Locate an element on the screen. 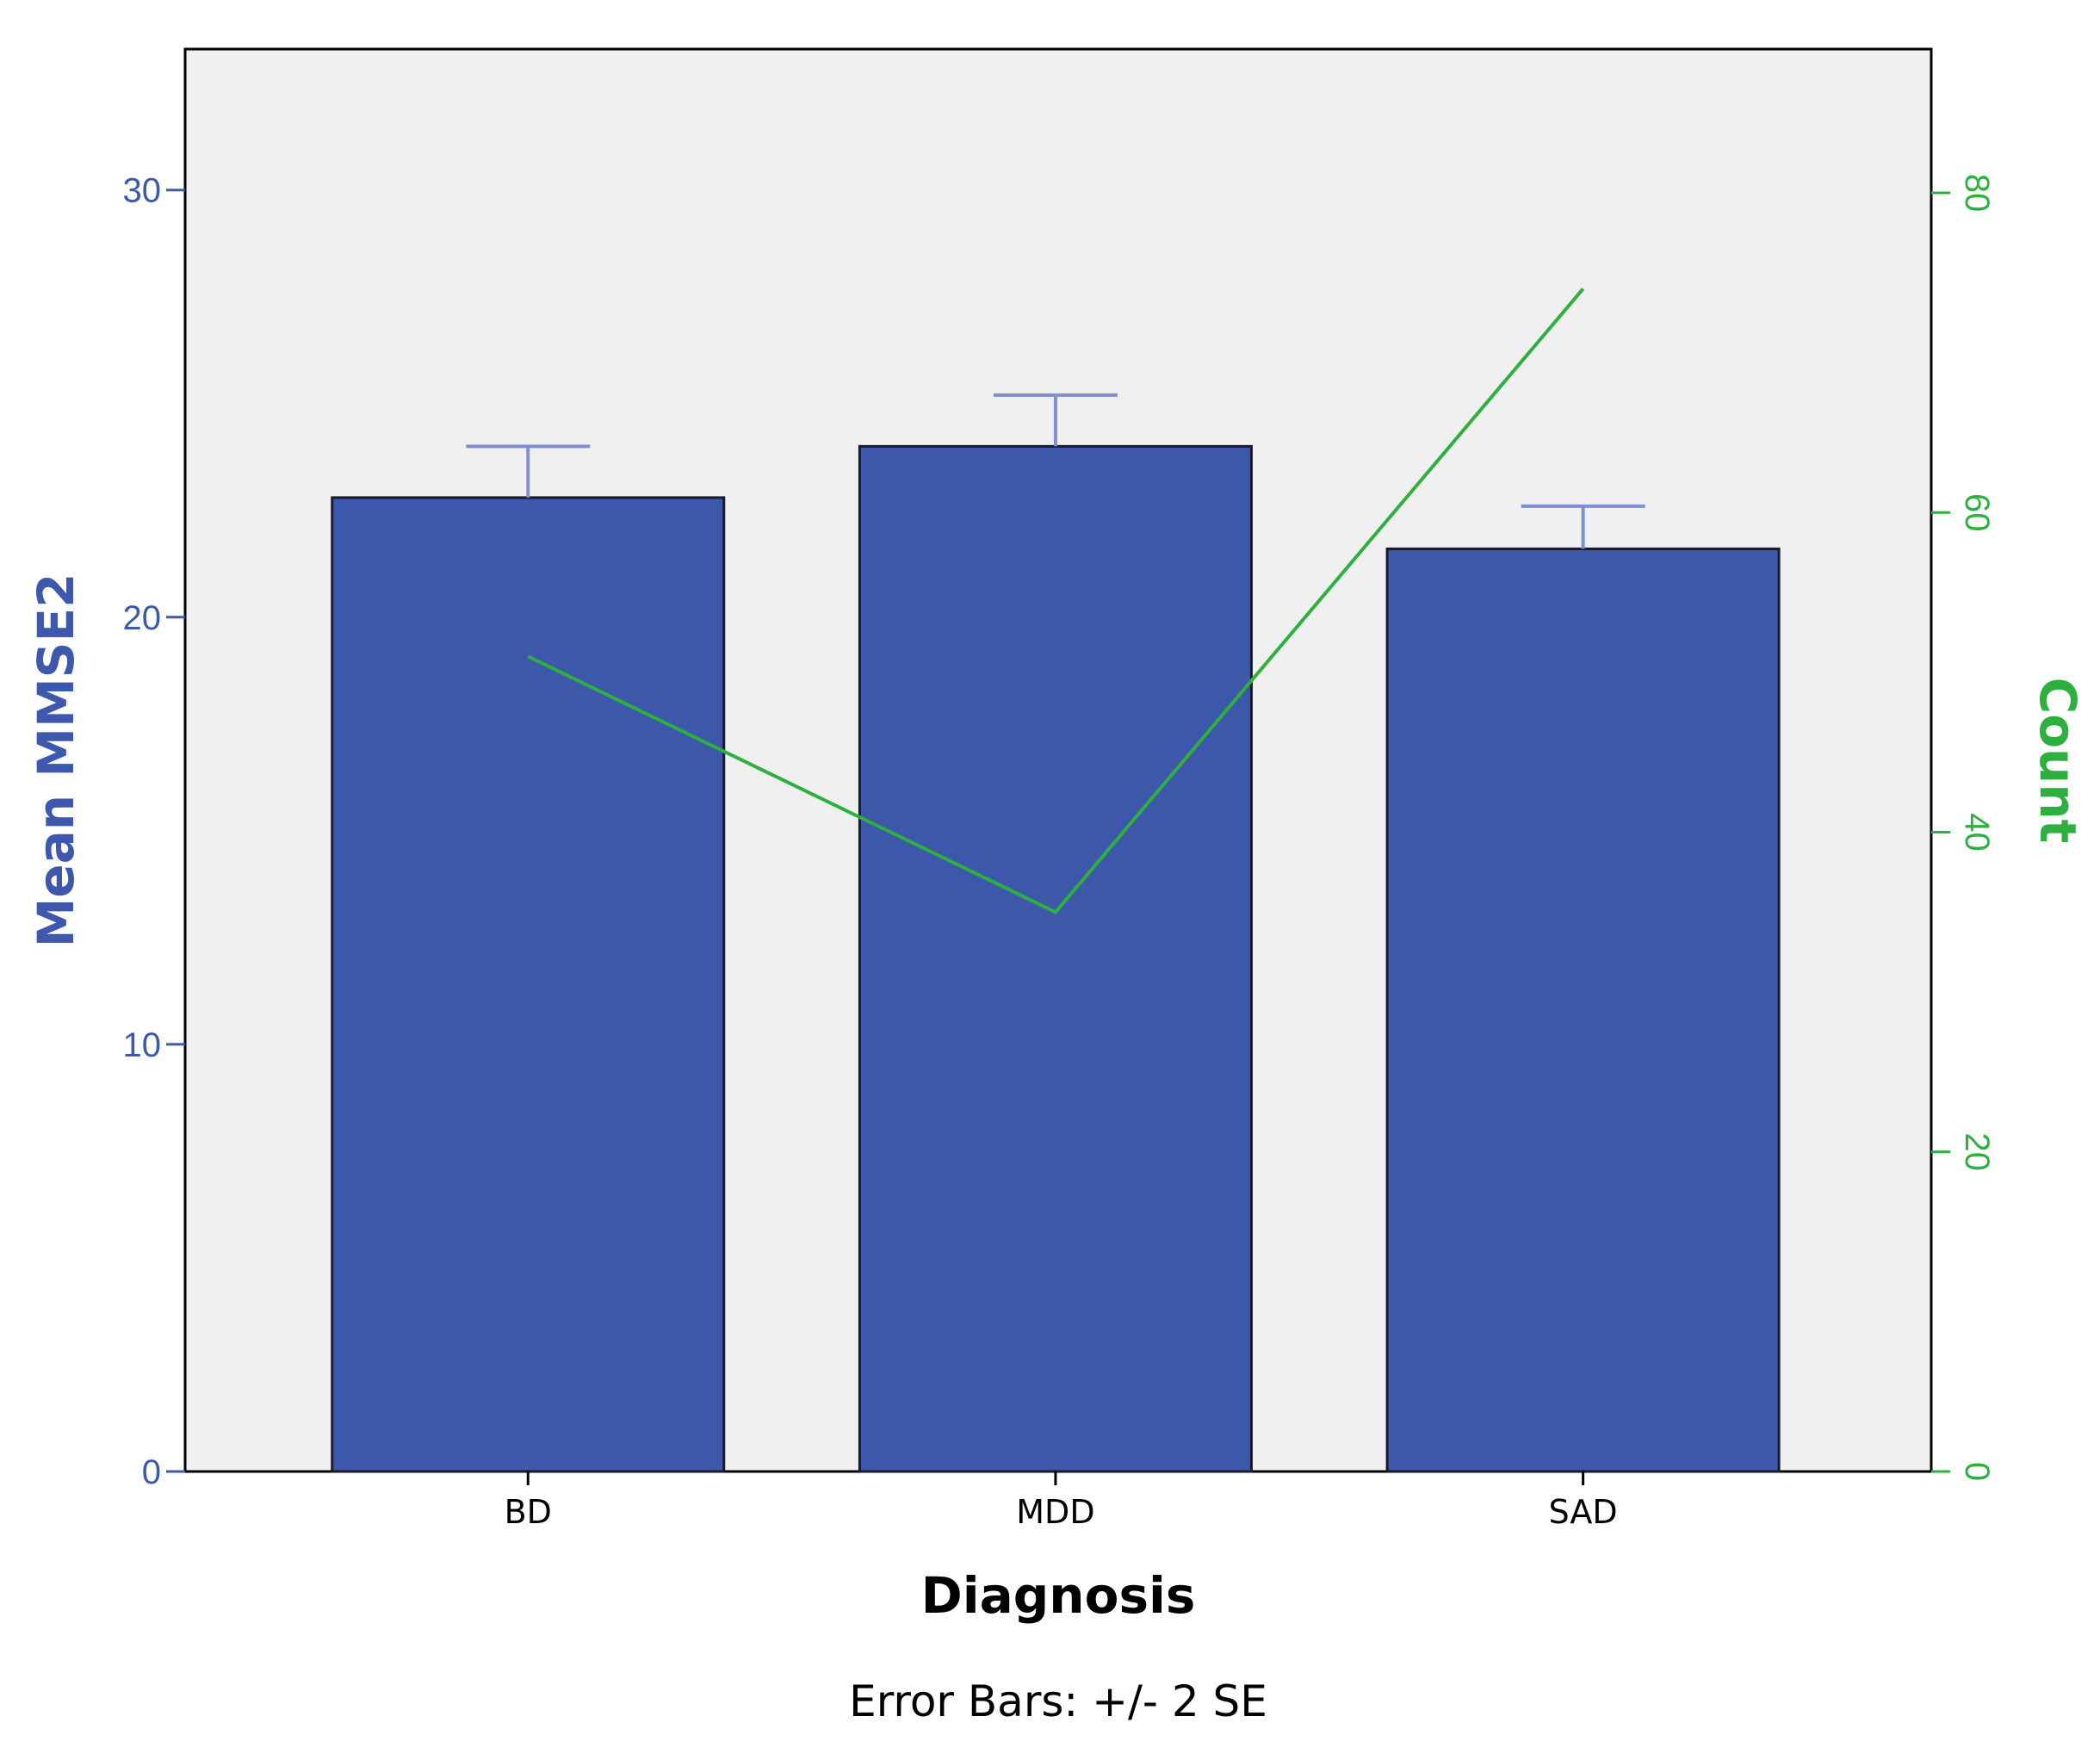 Image resolution: width=2100 pixels, height=1741 pixels. x-axis-title: Diagnosis is located at coordinates (1058, 1595).